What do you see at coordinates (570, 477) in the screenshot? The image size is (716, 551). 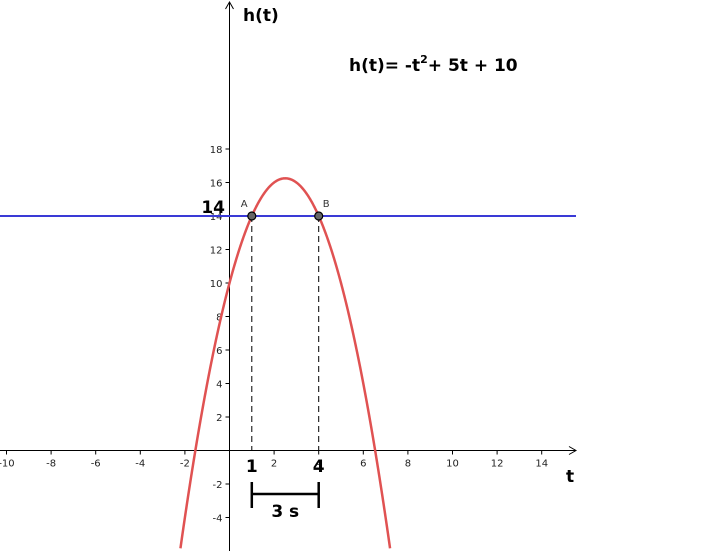 I see `x-axis-label: t` at bounding box center [570, 477].